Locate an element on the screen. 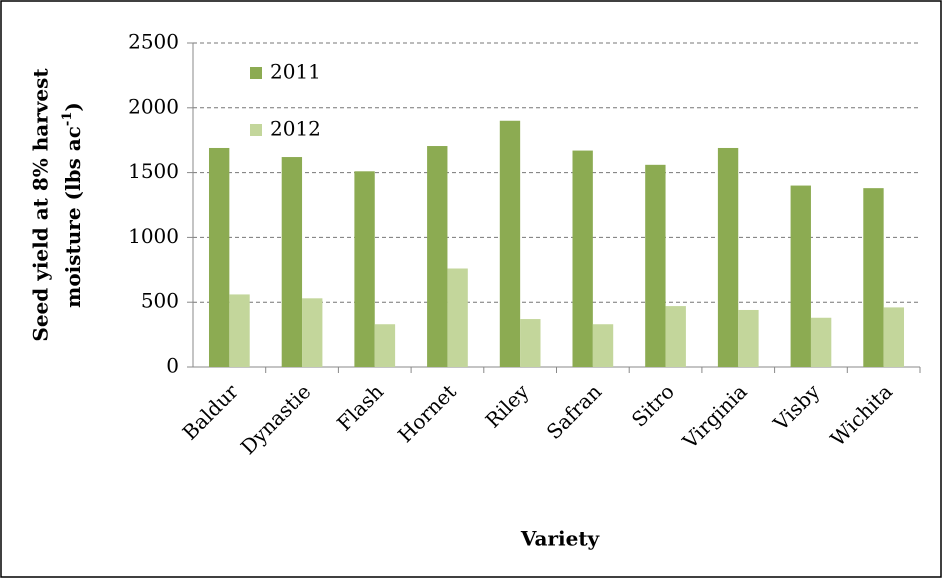 The width and height of the screenshot is (943, 579). y-tick-label: 500 is located at coordinates (160, 301).